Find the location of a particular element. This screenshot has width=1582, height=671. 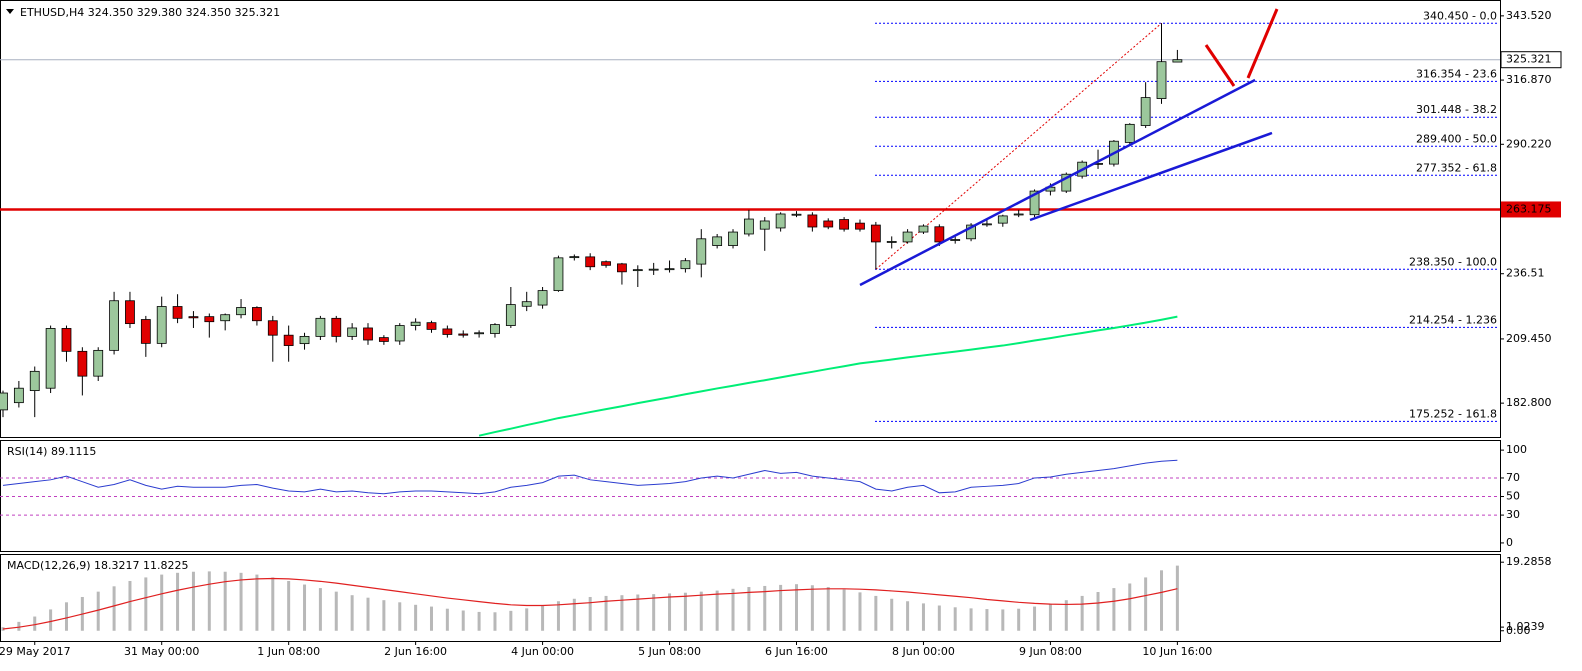

y-tick-label: 70 is located at coordinates (1513, 477).